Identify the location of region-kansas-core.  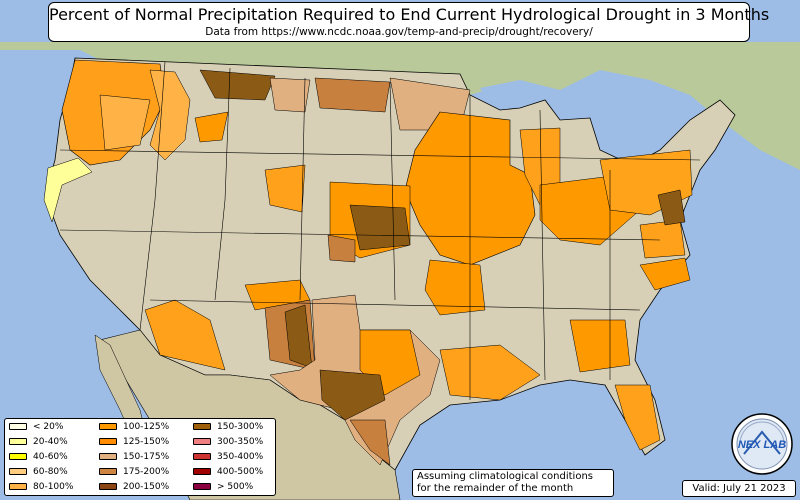
(380, 227).